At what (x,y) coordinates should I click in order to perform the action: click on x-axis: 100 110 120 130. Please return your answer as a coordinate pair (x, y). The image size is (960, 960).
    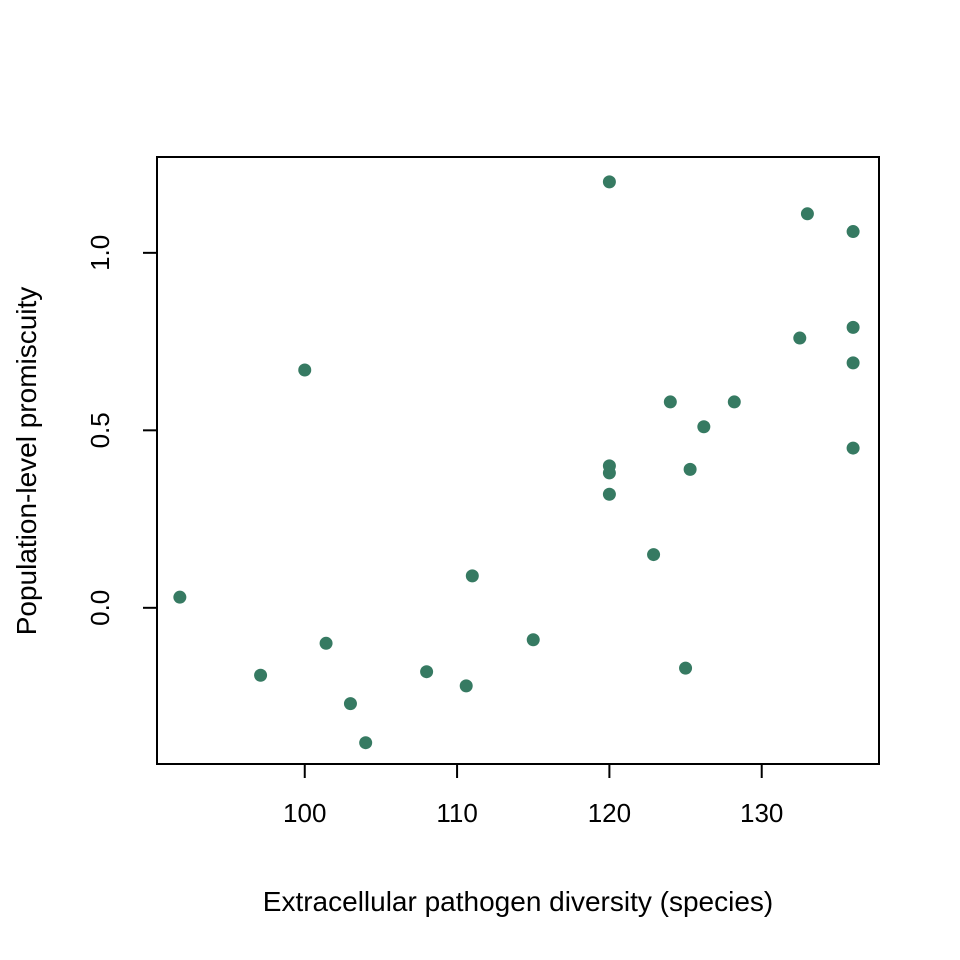
    Looking at the image, I should click on (533, 795).